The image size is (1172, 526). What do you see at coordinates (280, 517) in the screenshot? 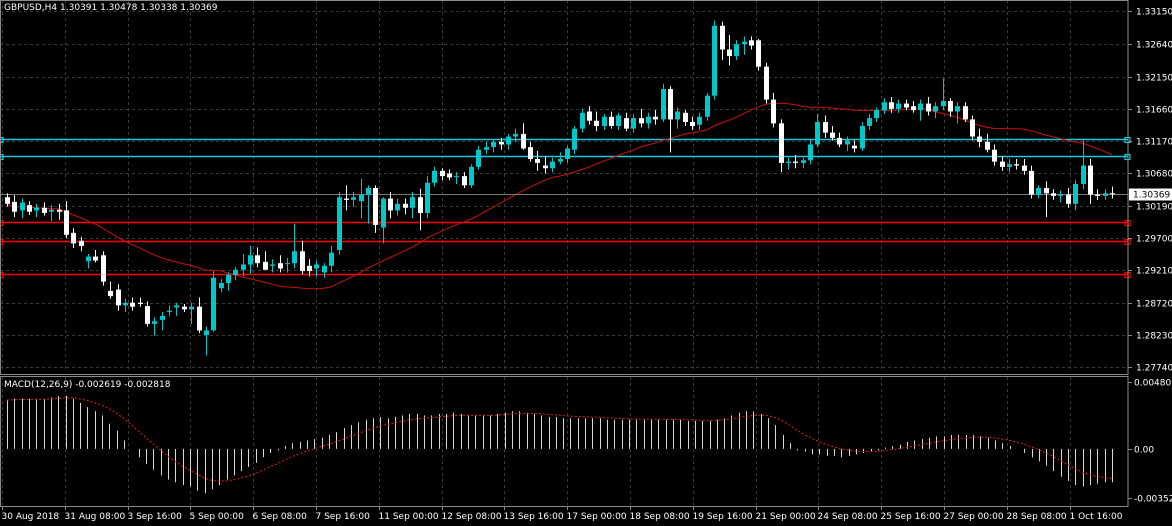
I see `x-tick-label: 6 Sep 08:00` at bounding box center [280, 517].